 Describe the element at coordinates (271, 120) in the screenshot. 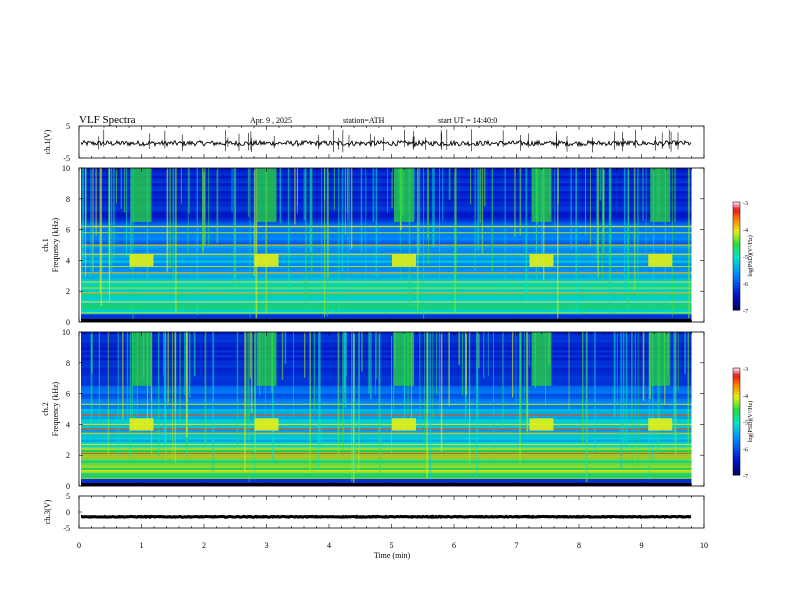

I see `figure-date: Apr. 9 , 2025` at that location.